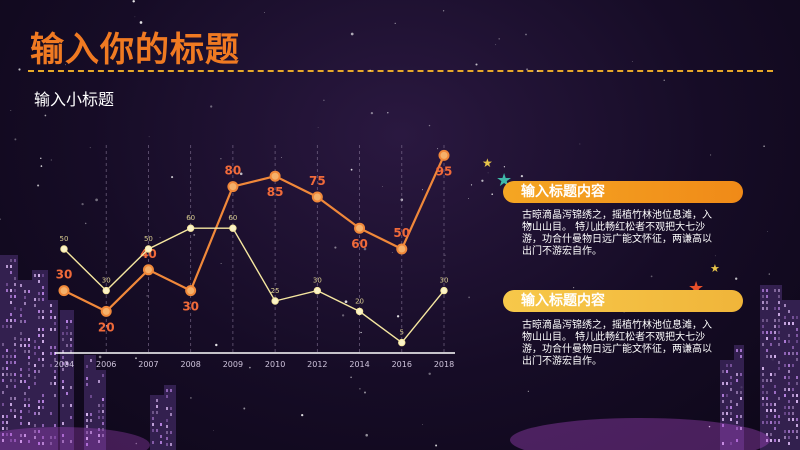  What do you see at coordinates (275, 192) in the screenshot?
I see `data-label: 85` at bounding box center [275, 192].